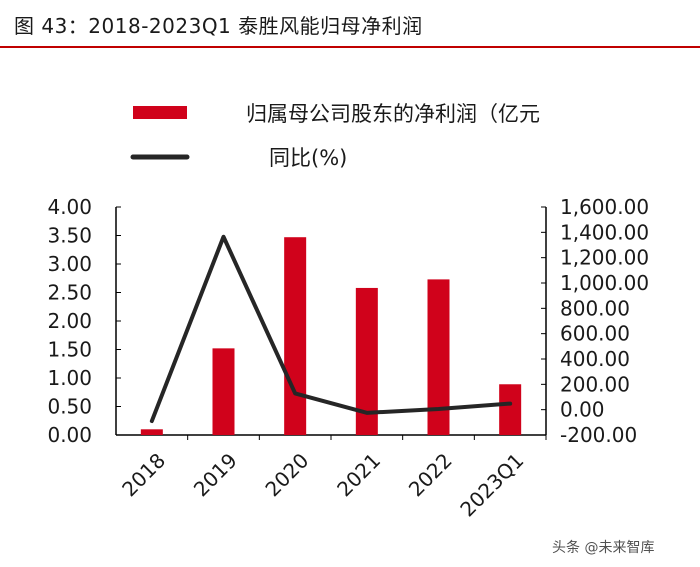  Describe the element at coordinates (582, 410) in the screenshot. I see `y-right-tick-label: 0.00` at that location.